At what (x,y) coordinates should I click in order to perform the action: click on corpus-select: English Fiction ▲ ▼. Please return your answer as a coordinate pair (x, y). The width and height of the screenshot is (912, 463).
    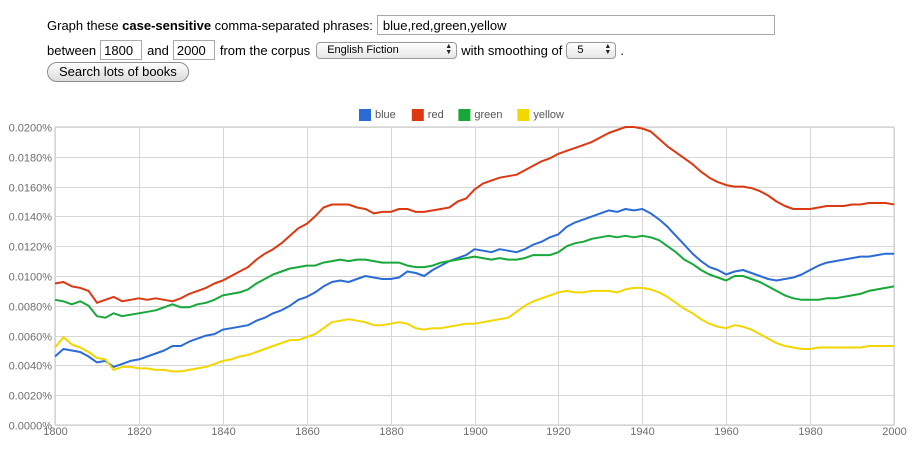
    Looking at the image, I should click on (387, 50).